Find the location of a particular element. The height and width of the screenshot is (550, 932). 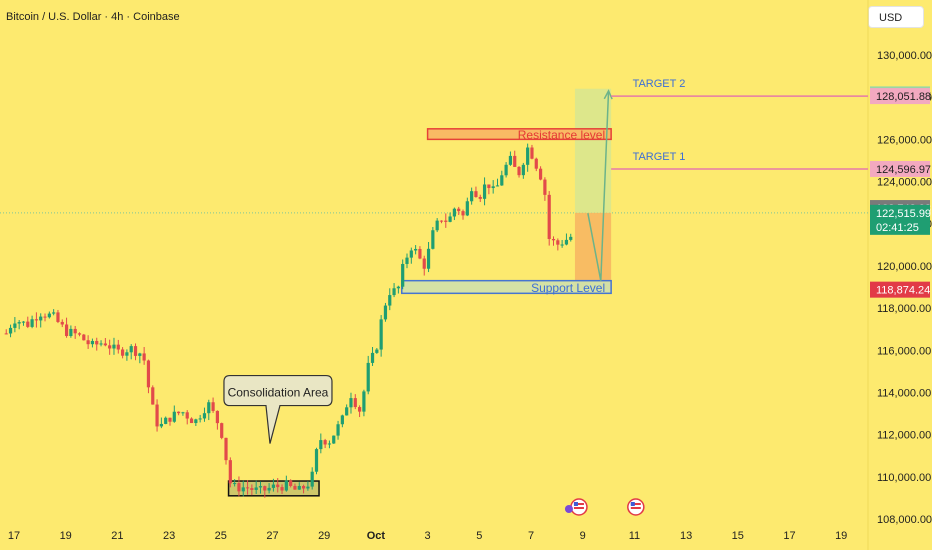

x-tick-label: 19 is located at coordinates (841, 536).